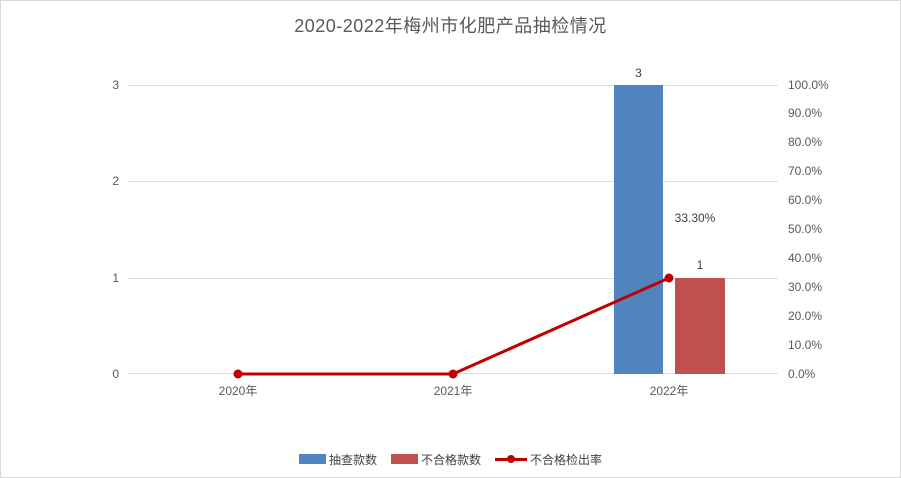 The height and width of the screenshot is (478, 901). Describe the element at coordinates (115, 85) in the screenshot. I see `left-axis-tick: 3` at that location.